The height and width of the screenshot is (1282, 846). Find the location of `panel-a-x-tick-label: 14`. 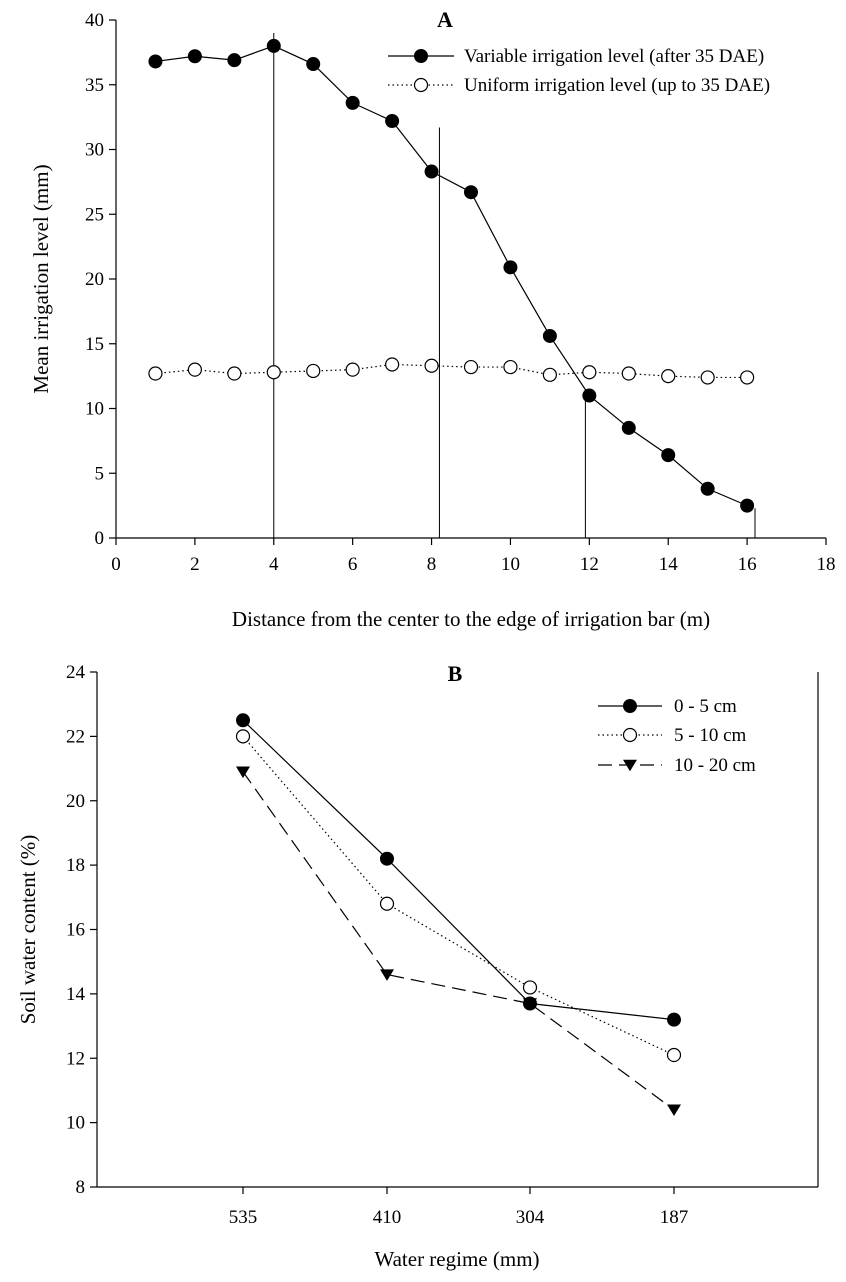

panel-a-x-tick-label: 14 is located at coordinates (669, 564).